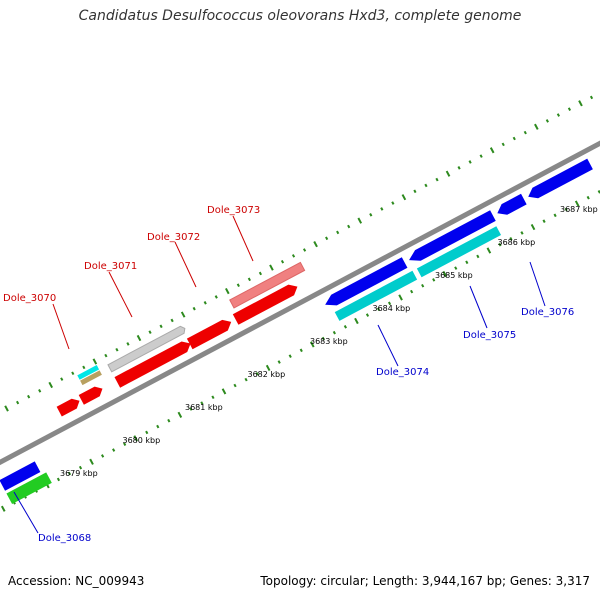 Image resolution: width=600 pixels, height=600 pixels. I want to click on gene-label: Dole_3071, so click(110, 266).